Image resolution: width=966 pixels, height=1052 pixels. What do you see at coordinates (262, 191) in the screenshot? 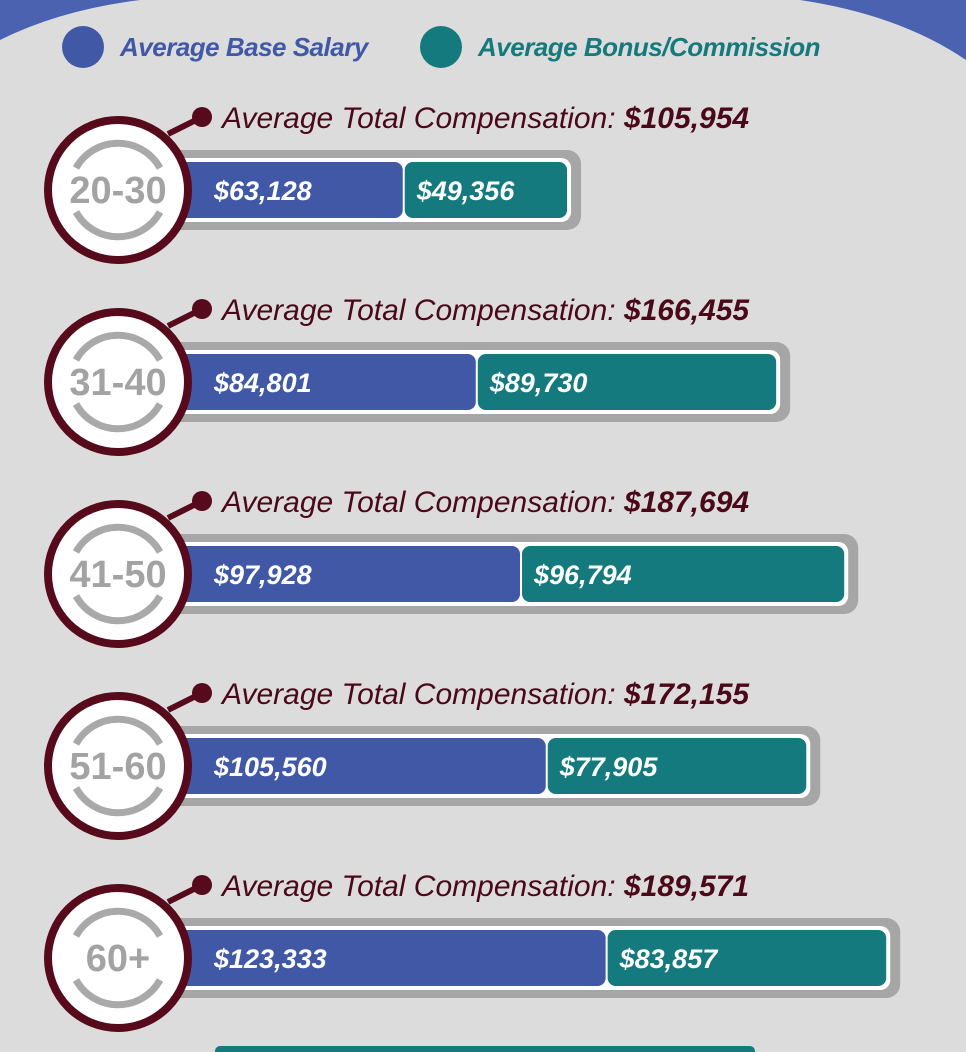
I see `value-label-base: $63,128` at bounding box center [262, 191].